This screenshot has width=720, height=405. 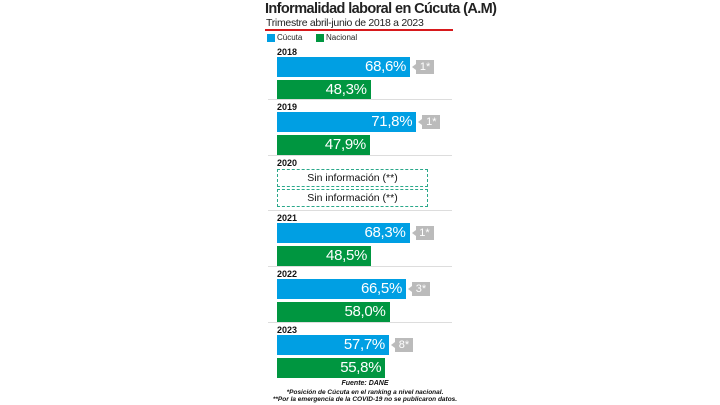 What do you see at coordinates (331, 368) in the screenshot?
I see `bar-nacional: 55,8%` at bounding box center [331, 368].